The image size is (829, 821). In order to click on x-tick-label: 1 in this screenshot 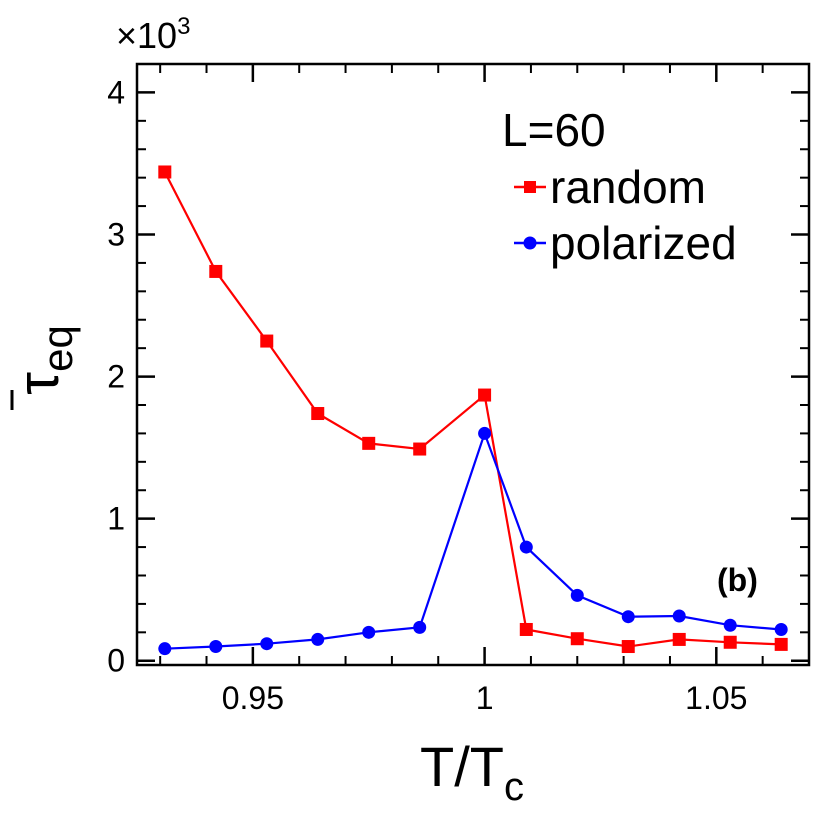, I will do `click(485, 698)`.